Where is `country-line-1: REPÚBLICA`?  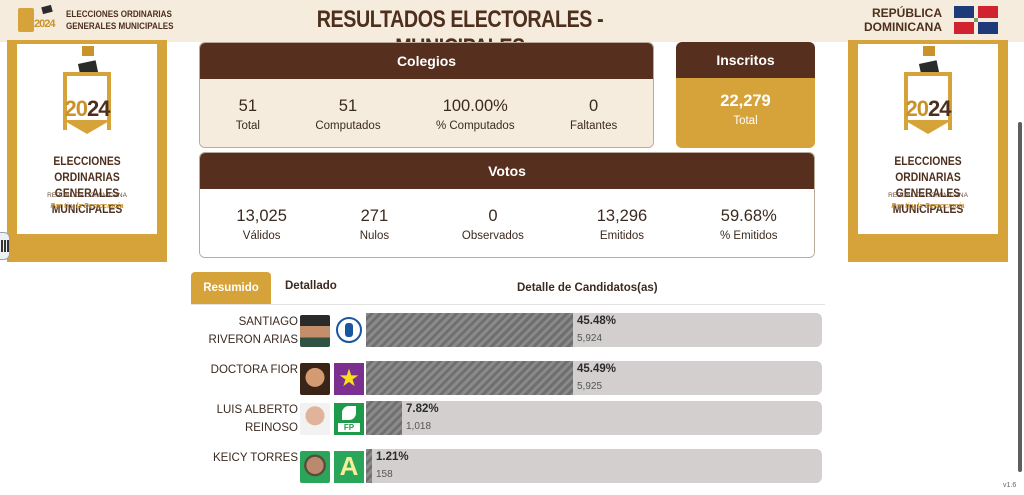
country-line-1: REPÚBLICA is located at coordinates (906, 13).